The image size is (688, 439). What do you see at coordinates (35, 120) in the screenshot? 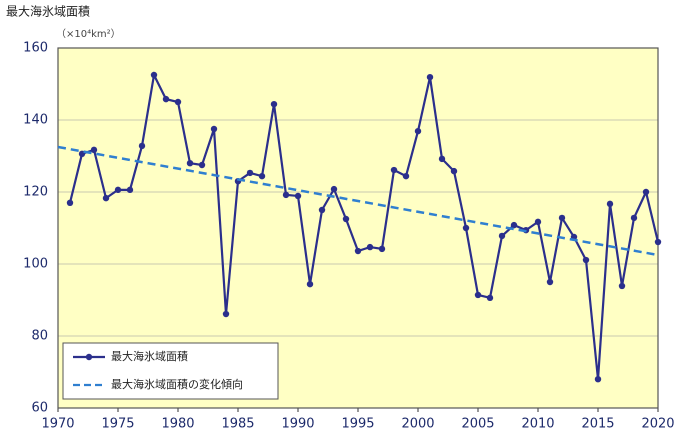
I see `y-tick-label: 140` at bounding box center [35, 120].